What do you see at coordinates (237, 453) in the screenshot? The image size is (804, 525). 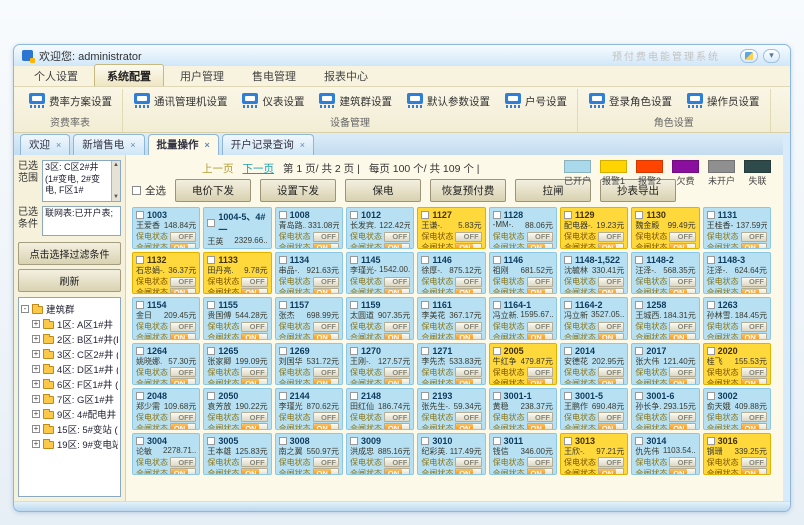 I see `meter-card: 3005 王本雄 125.83元 保电状态 OFF 合闸状态 ON` at bounding box center [237, 453].